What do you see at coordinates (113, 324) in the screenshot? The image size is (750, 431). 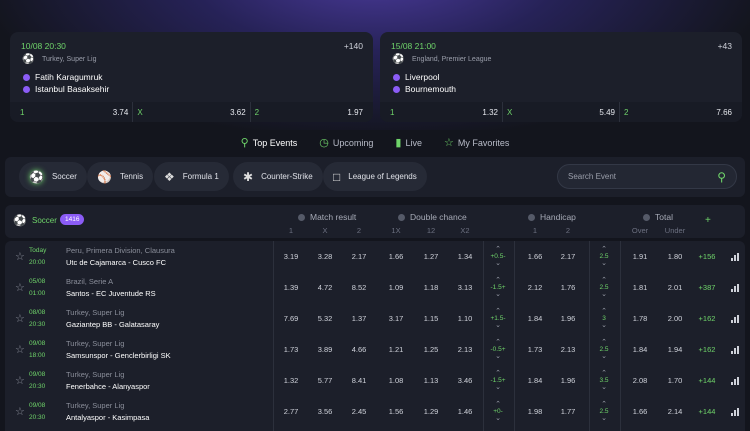 I see `match-teams: Gaziantep BB - Galatasaray` at bounding box center [113, 324].